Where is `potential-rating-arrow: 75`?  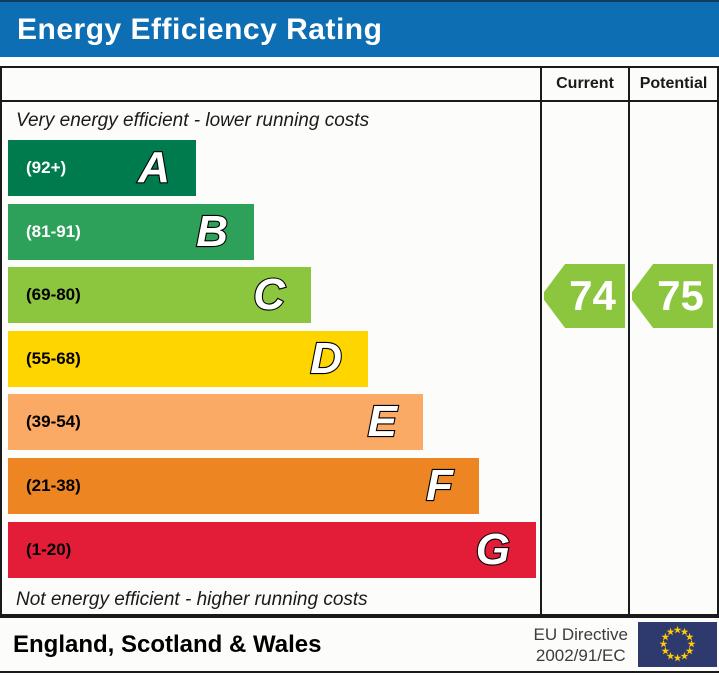
potential-rating-arrow: 75 is located at coordinates (672, 296).